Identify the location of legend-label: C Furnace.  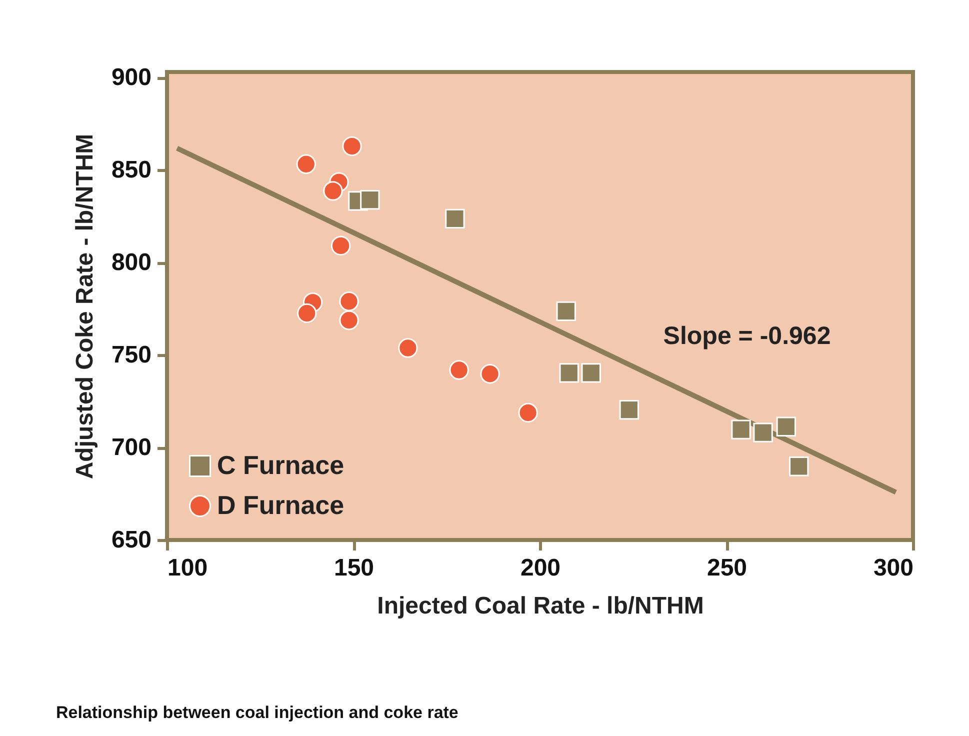
(280, 465).